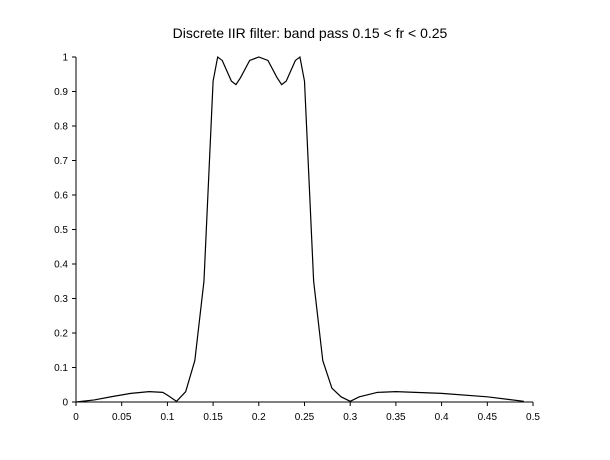 This screenshot has width=610, height=460. I want to click on y-tick-label: 0.2, so click(61, 334).